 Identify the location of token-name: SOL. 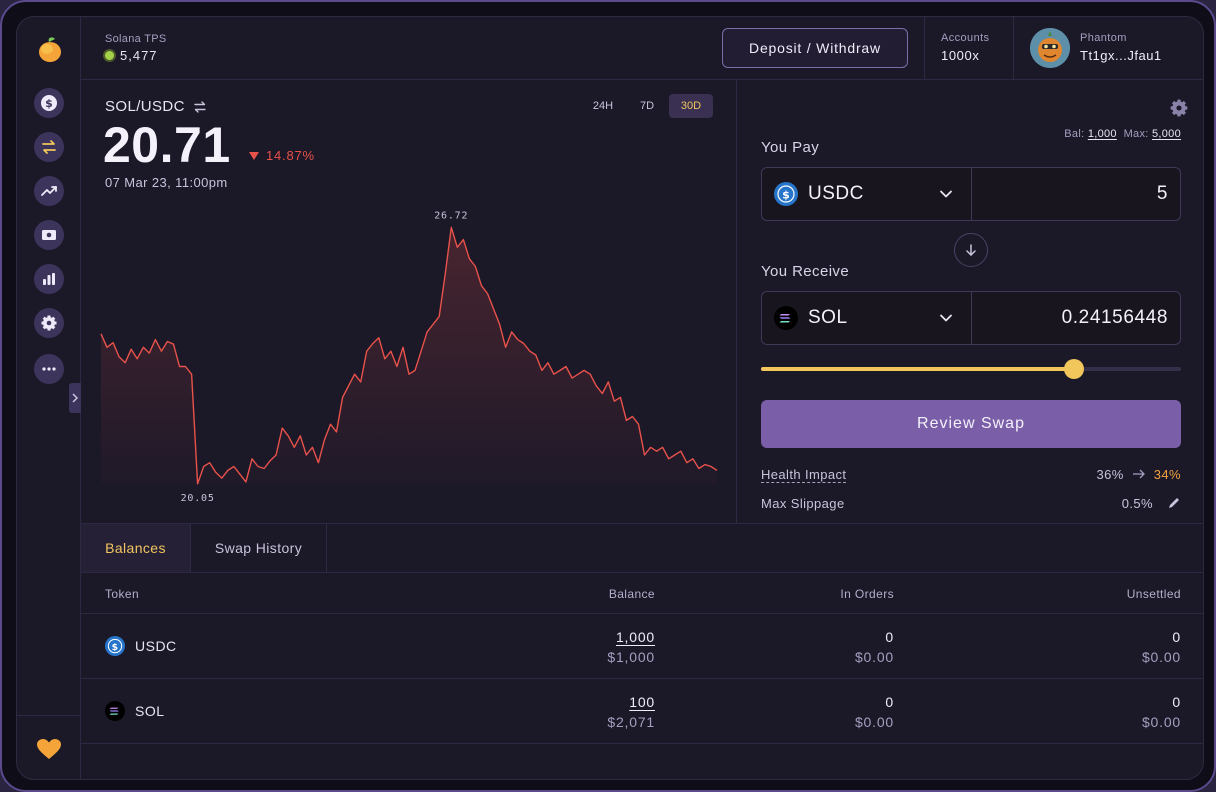
(150, 711).